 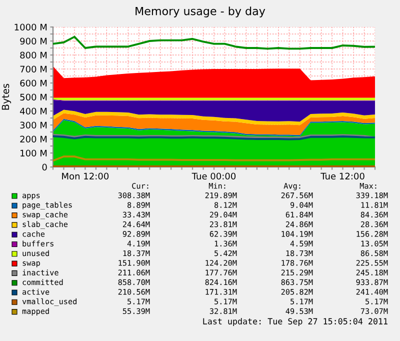 I want to click on x-tick-label: Tue 00:00, so click(x=214, y=176).